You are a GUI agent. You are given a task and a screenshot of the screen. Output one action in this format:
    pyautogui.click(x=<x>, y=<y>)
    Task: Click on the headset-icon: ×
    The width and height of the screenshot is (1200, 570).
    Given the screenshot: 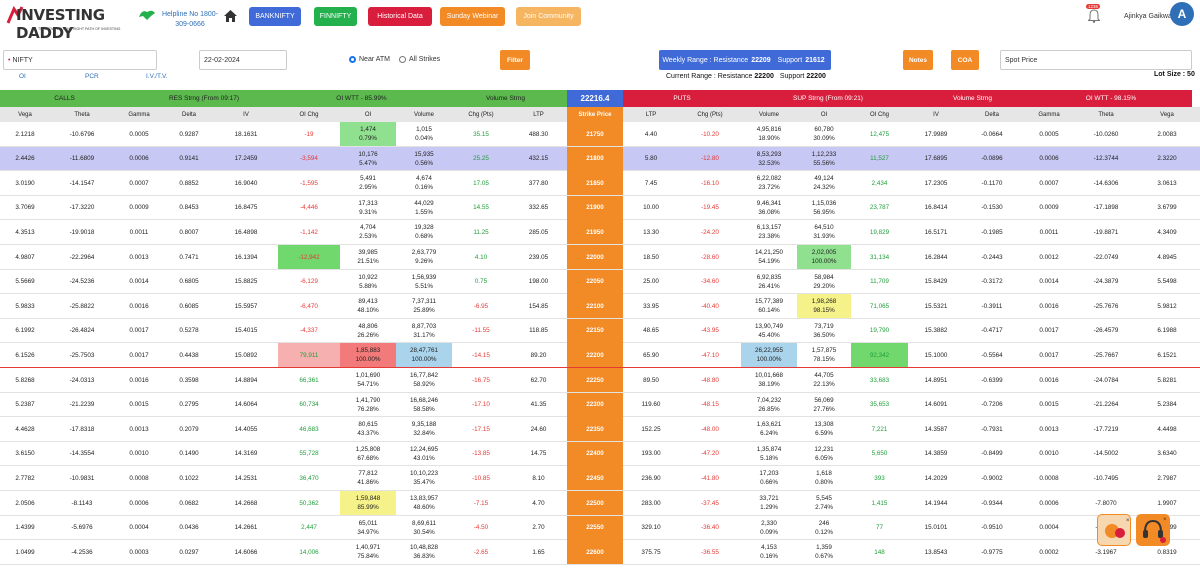 What is the action you would take?
    pyautogui.click(x=1155, y=530)
    